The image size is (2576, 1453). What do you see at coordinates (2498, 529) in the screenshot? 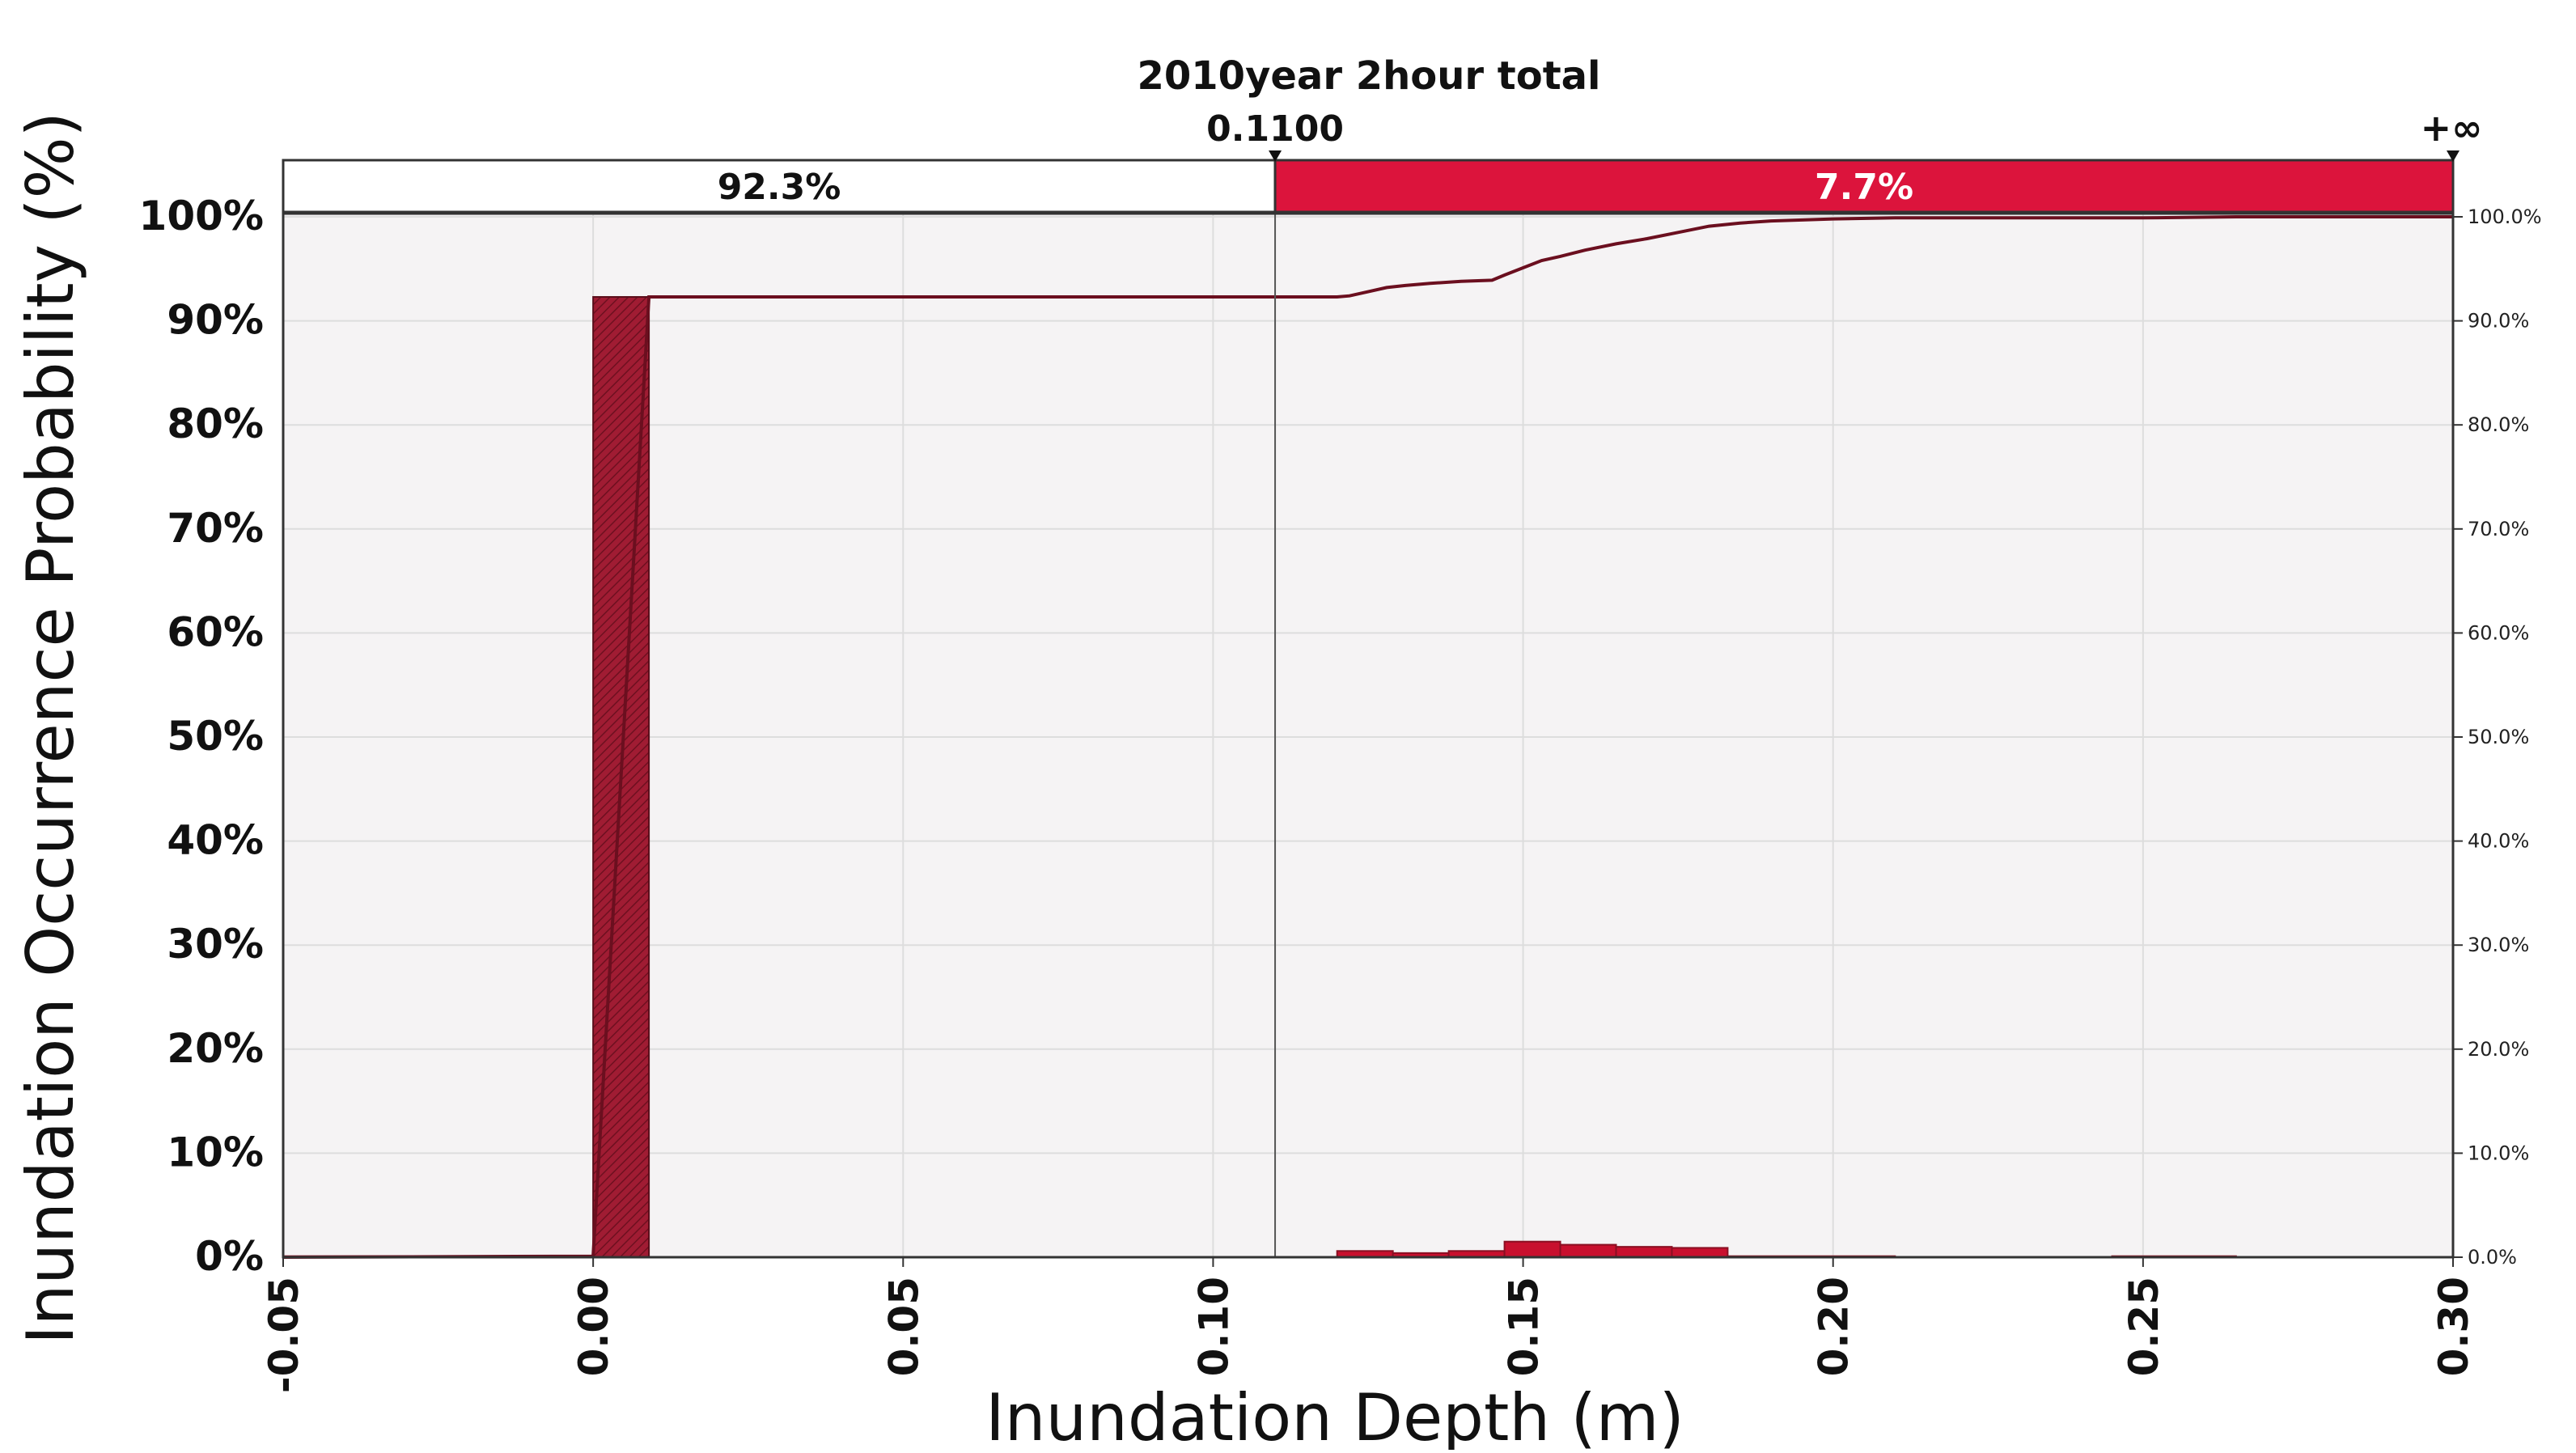
I see `y-tick-label-right: 70.0%` at bounding box center [2498, 529].